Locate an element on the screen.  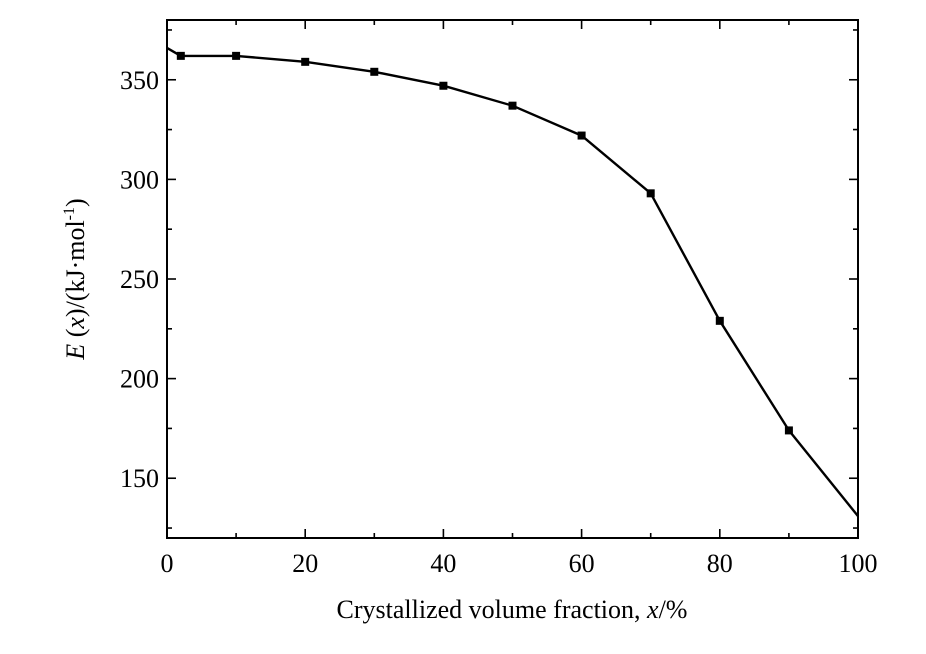
y-axis-title-end: ) is located at coordinates (75, 202).